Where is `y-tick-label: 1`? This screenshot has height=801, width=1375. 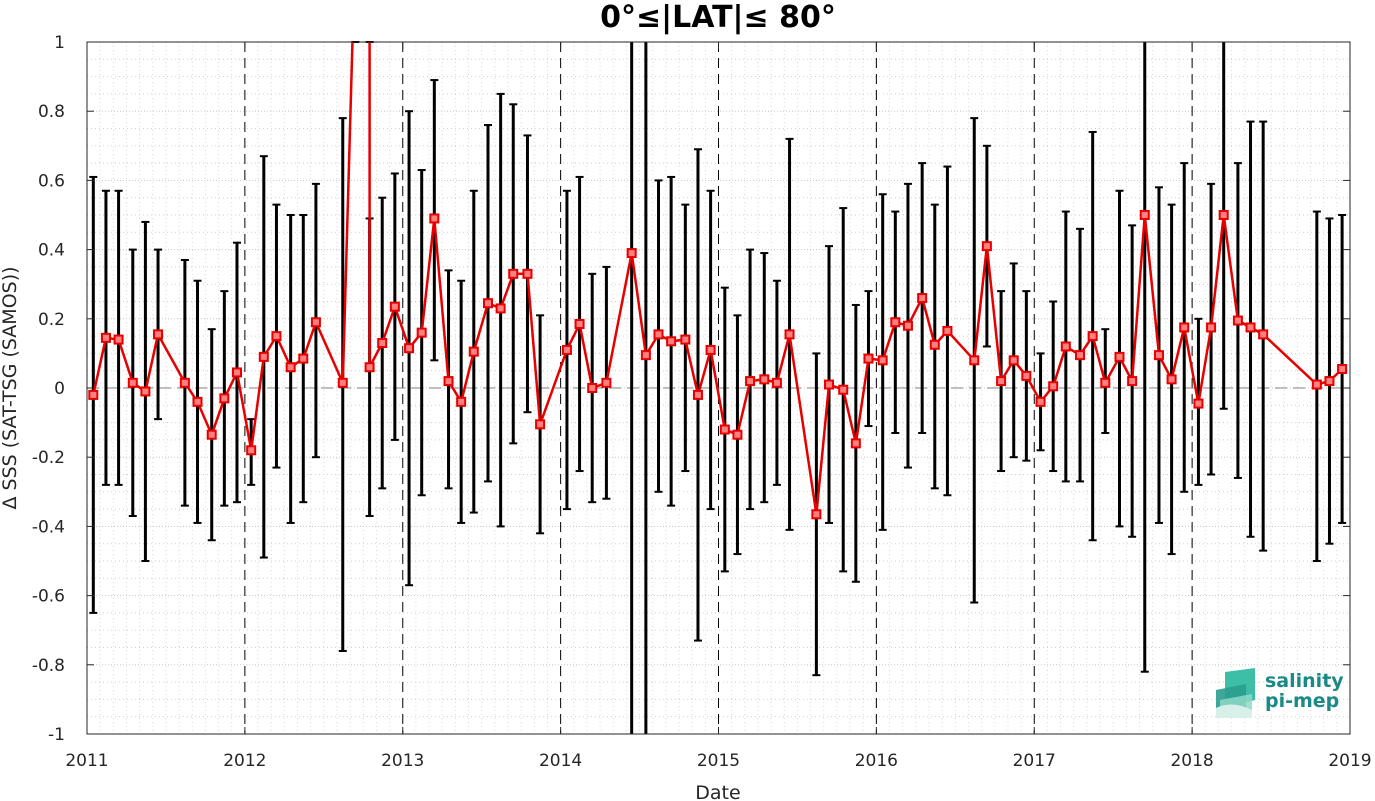 y-tick-label: 1 is located at coordinates (59, 43).